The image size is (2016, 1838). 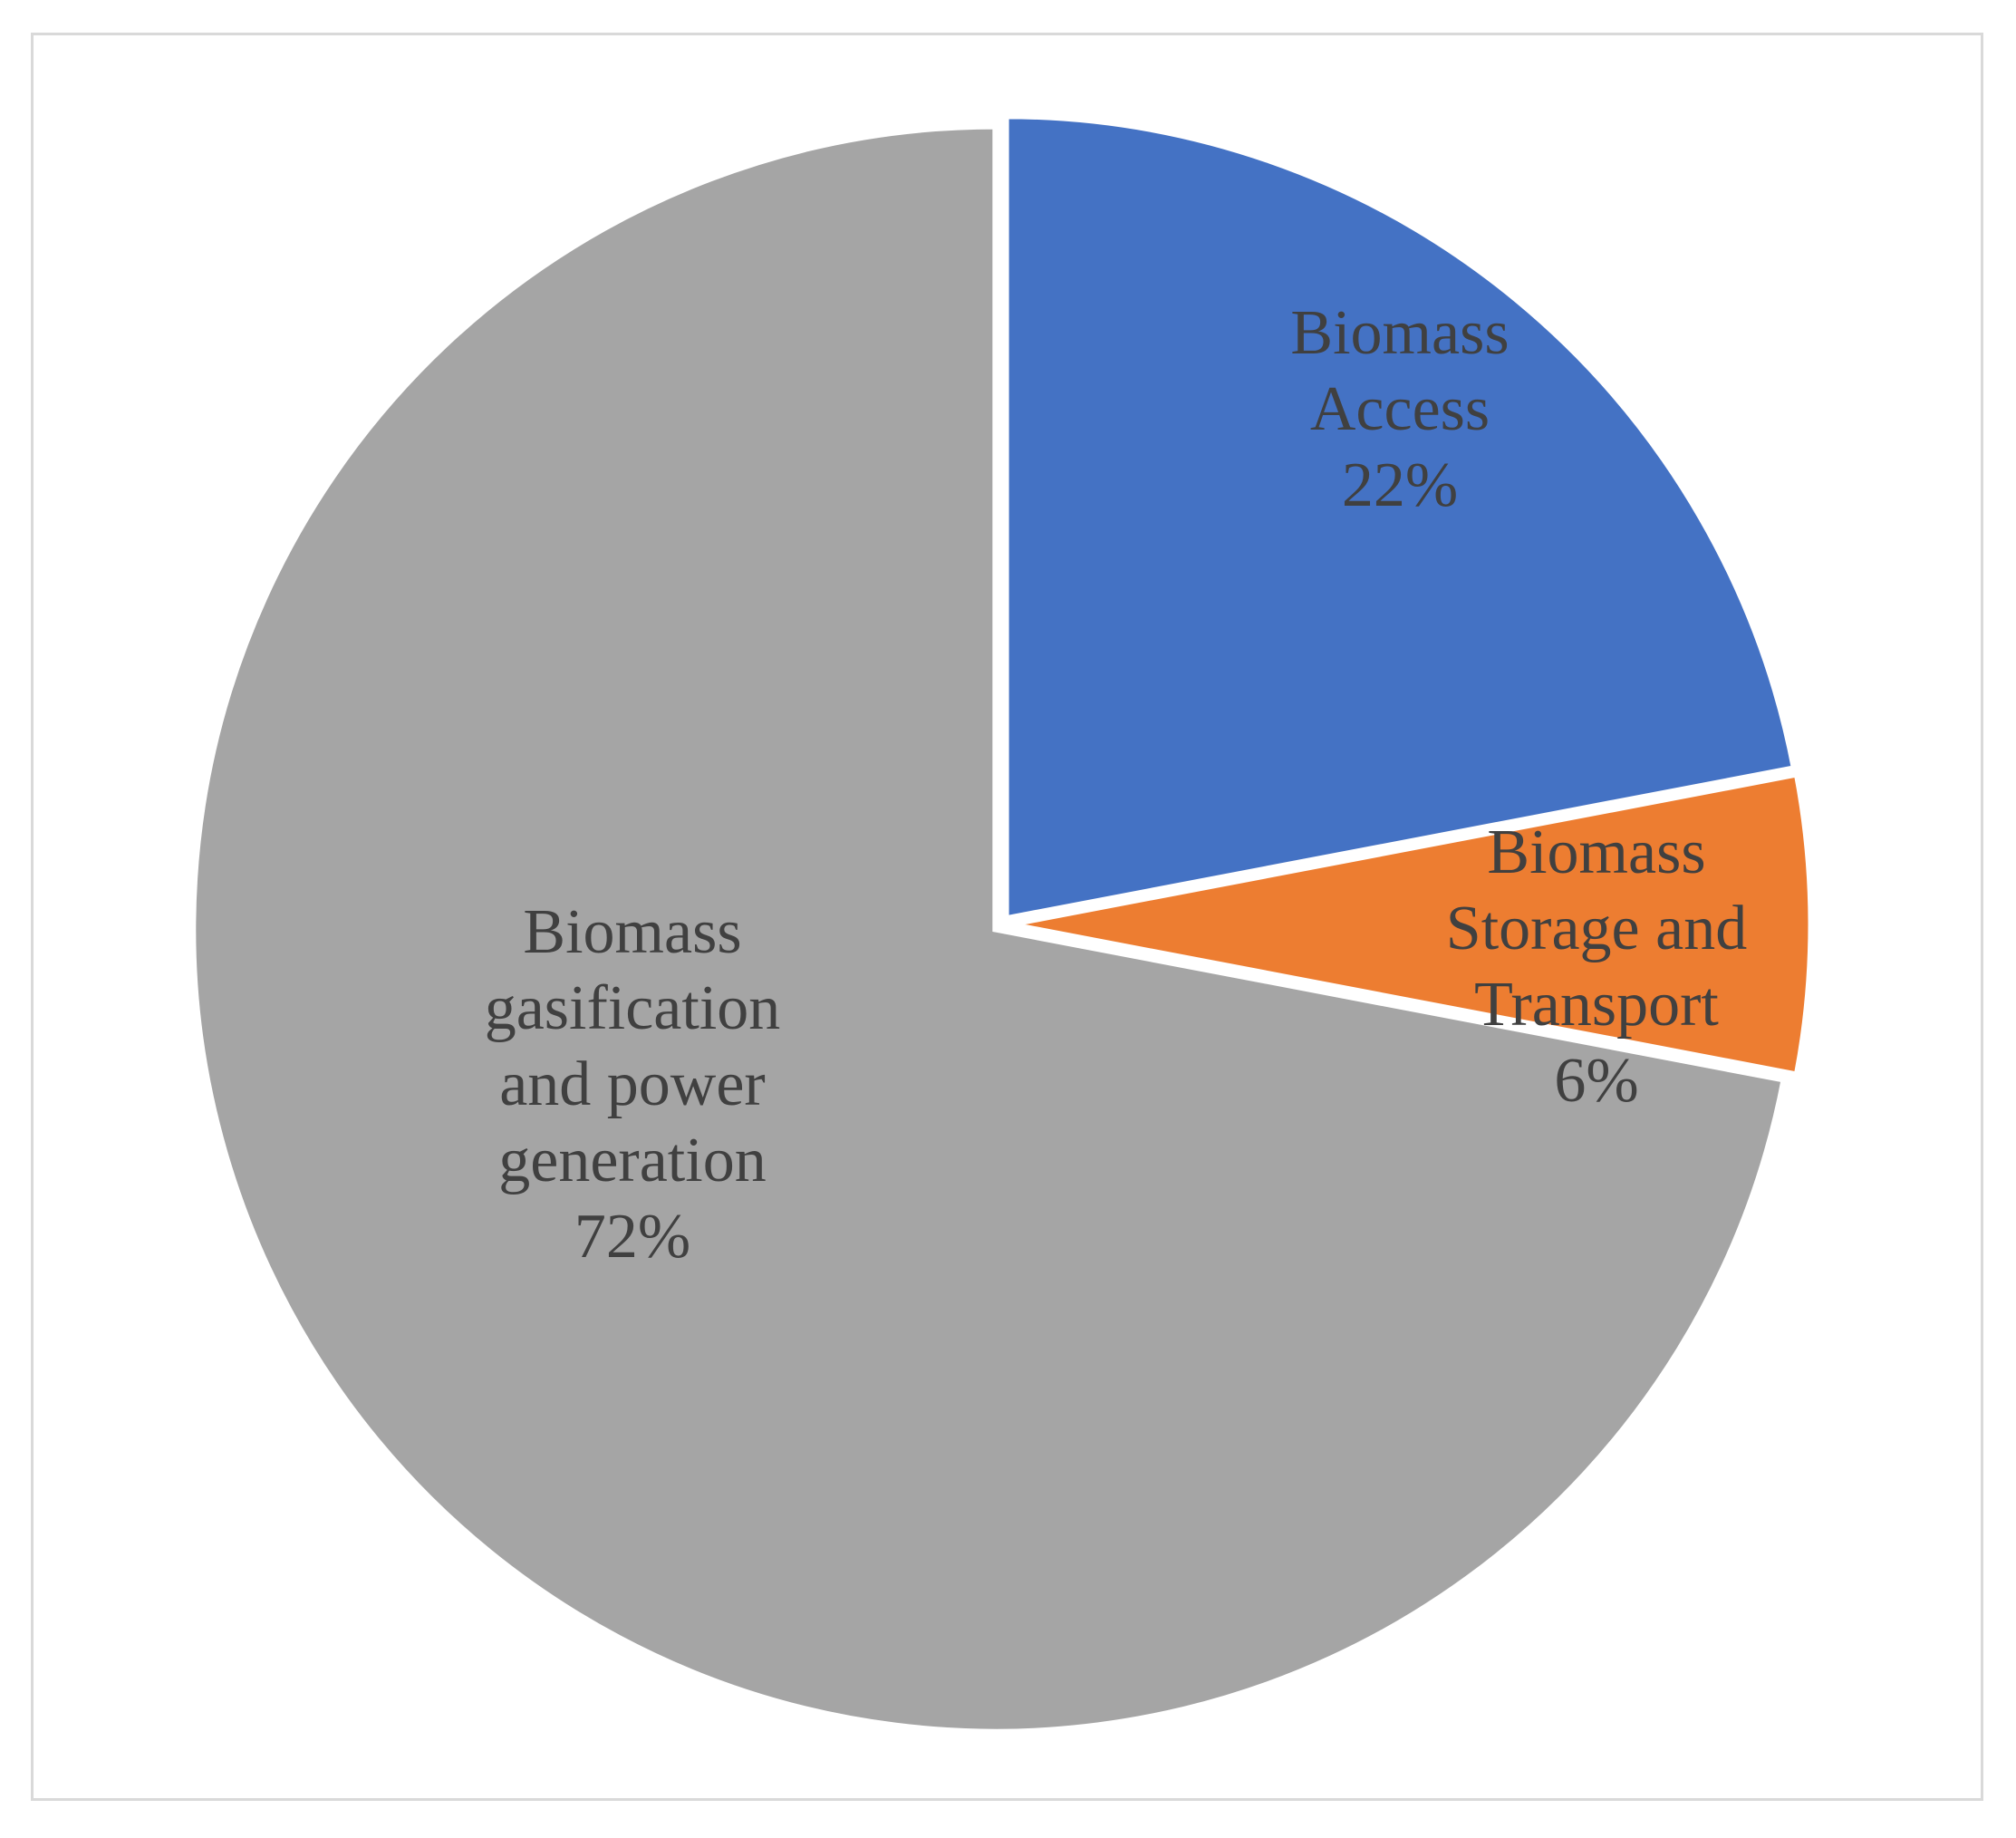 I want to click on slice-category-label: gasification, so click(x=633, y=1008).